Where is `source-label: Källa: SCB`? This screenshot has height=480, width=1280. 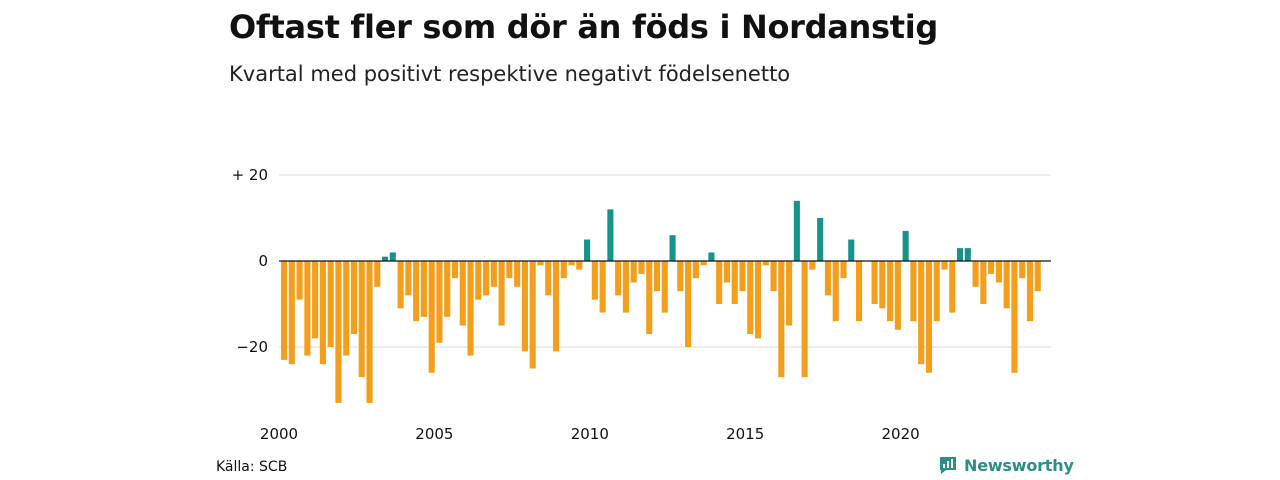 source-label: Källa: SCB is located at coordinates (252, 467).